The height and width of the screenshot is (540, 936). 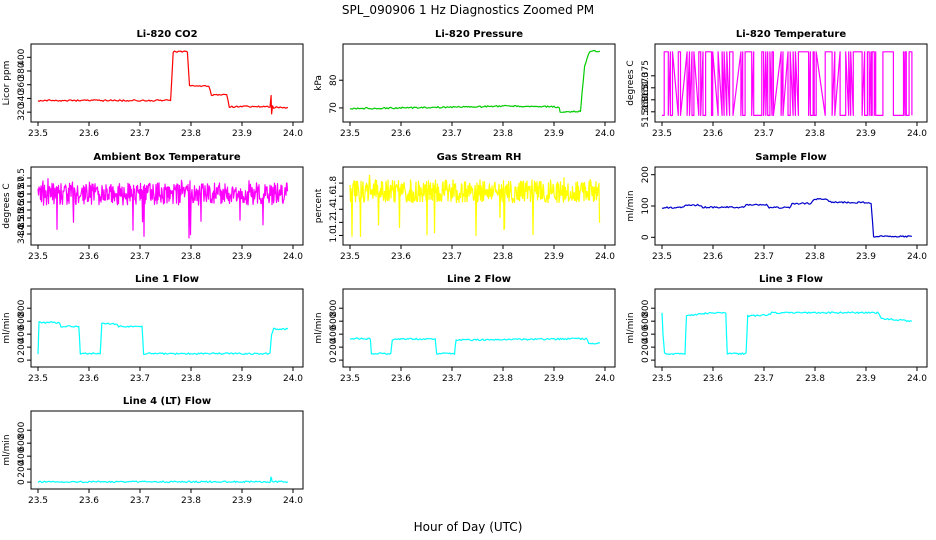 What do you see at coordinates (791, 279) in the screenshot?
I see `panel-9-title: Line 3 Flow` at bounding box center [791, 279].